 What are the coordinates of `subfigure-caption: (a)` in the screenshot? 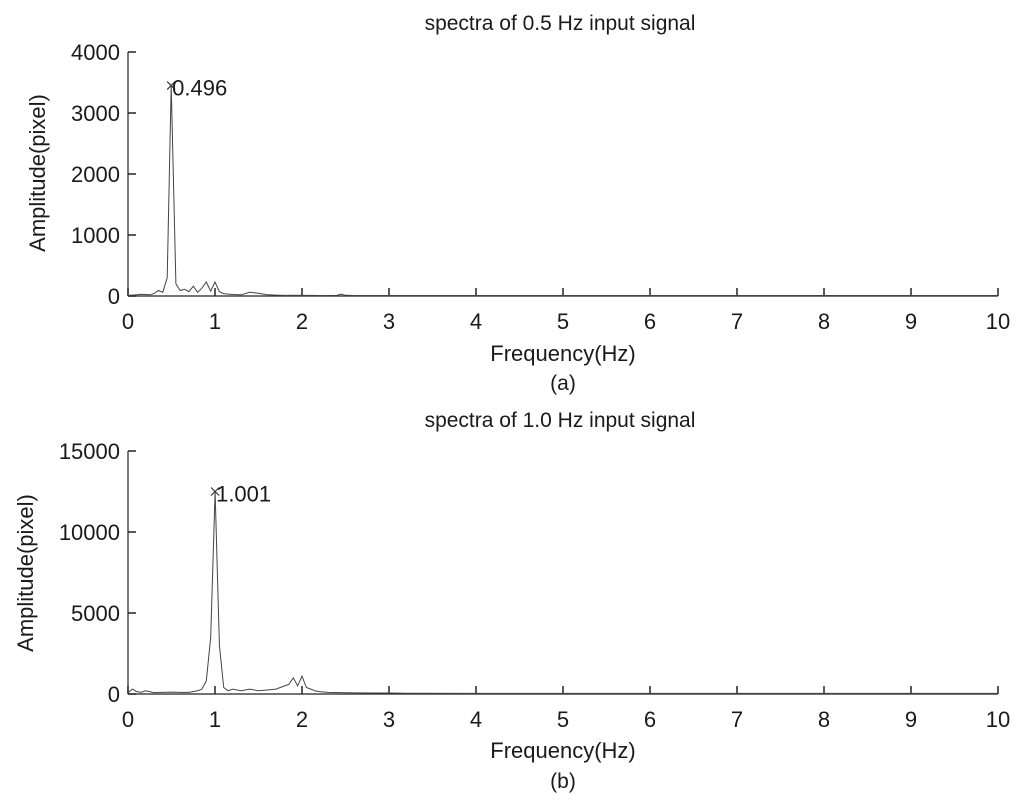 It's located at (563, 383).